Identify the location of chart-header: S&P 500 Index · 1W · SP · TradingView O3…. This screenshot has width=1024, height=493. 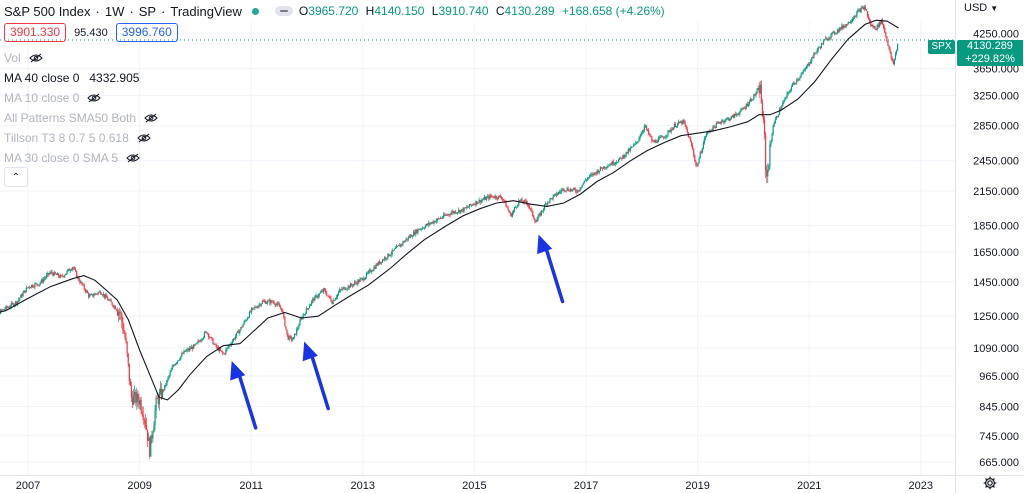
(336, 11).